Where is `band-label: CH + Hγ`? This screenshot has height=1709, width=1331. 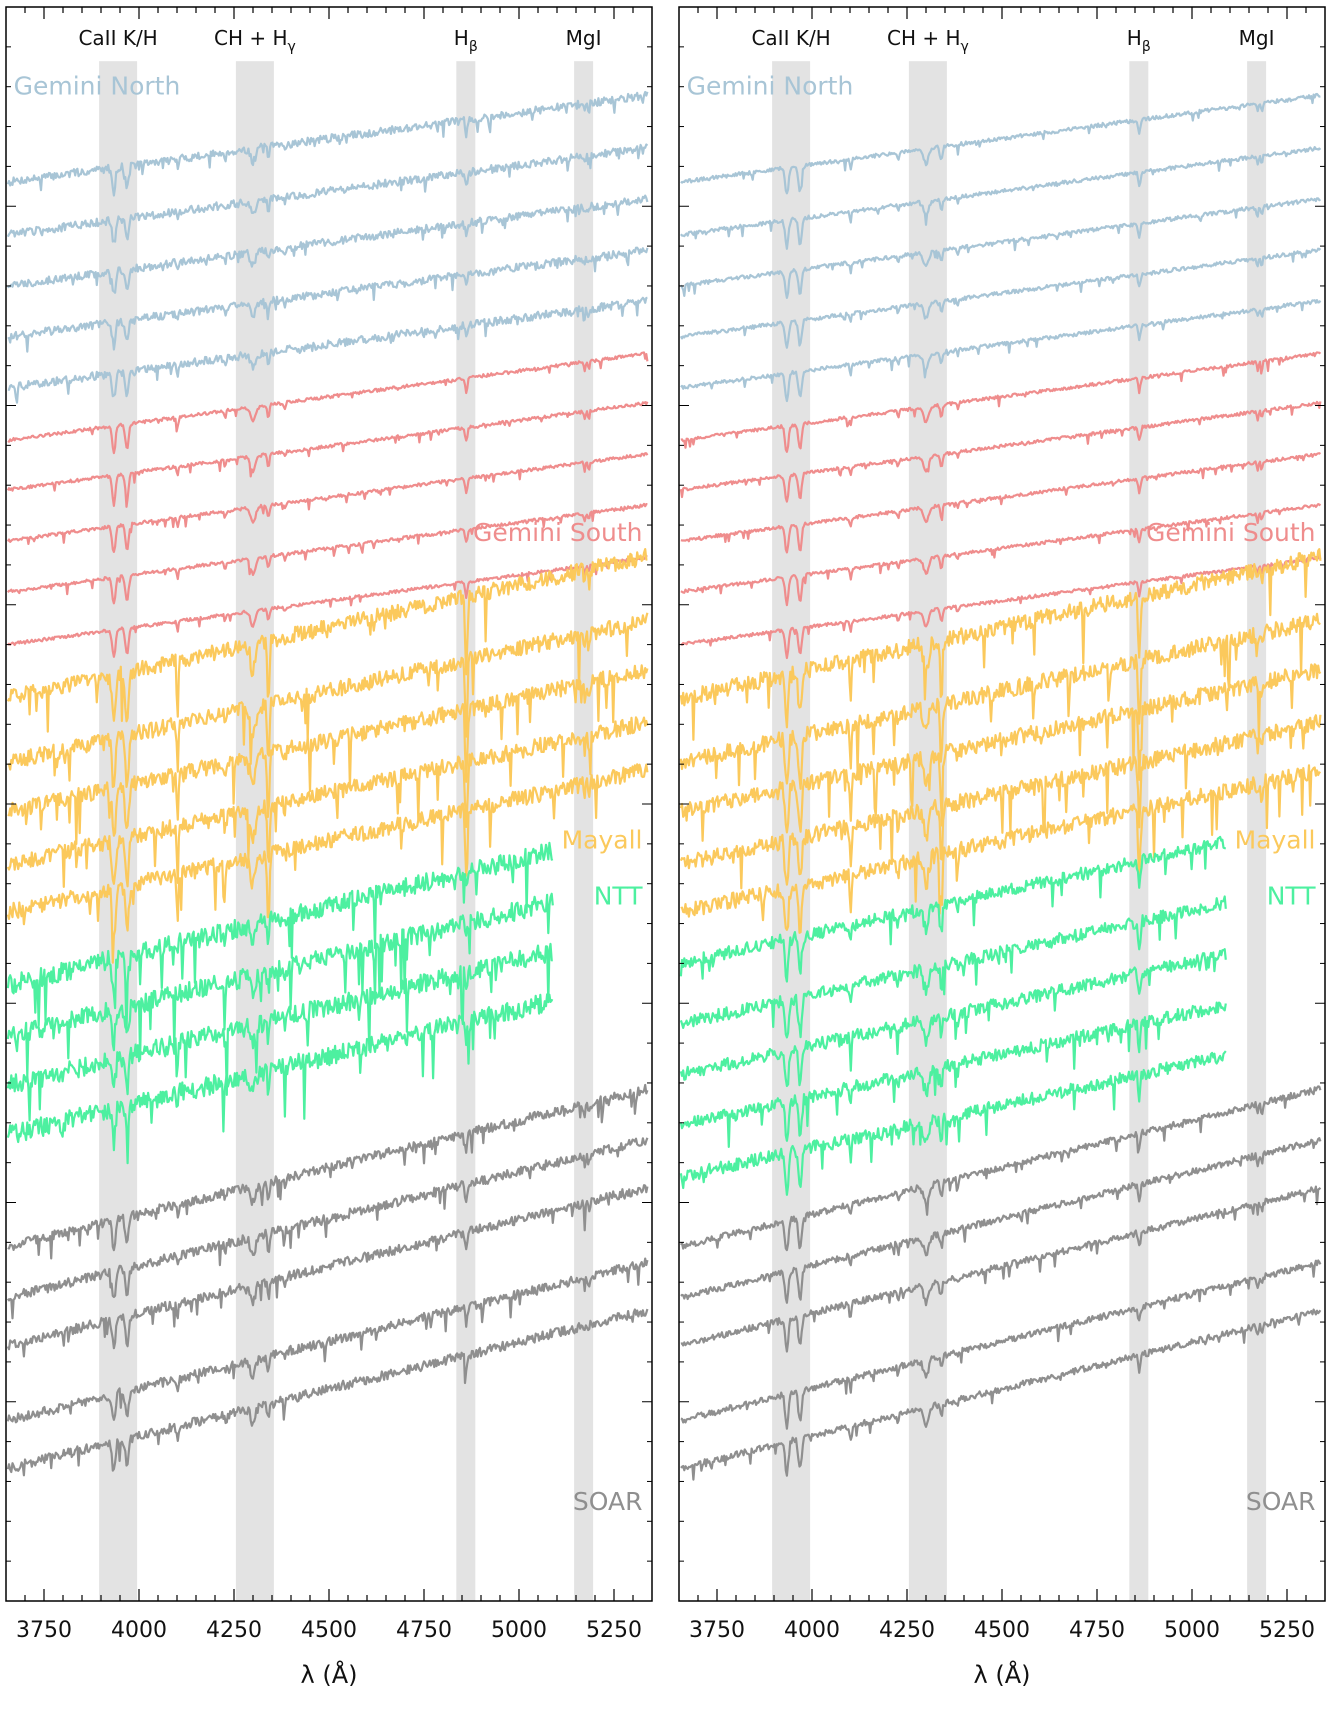 band-label: CH + Hγ is located at coordinates (255, 40).